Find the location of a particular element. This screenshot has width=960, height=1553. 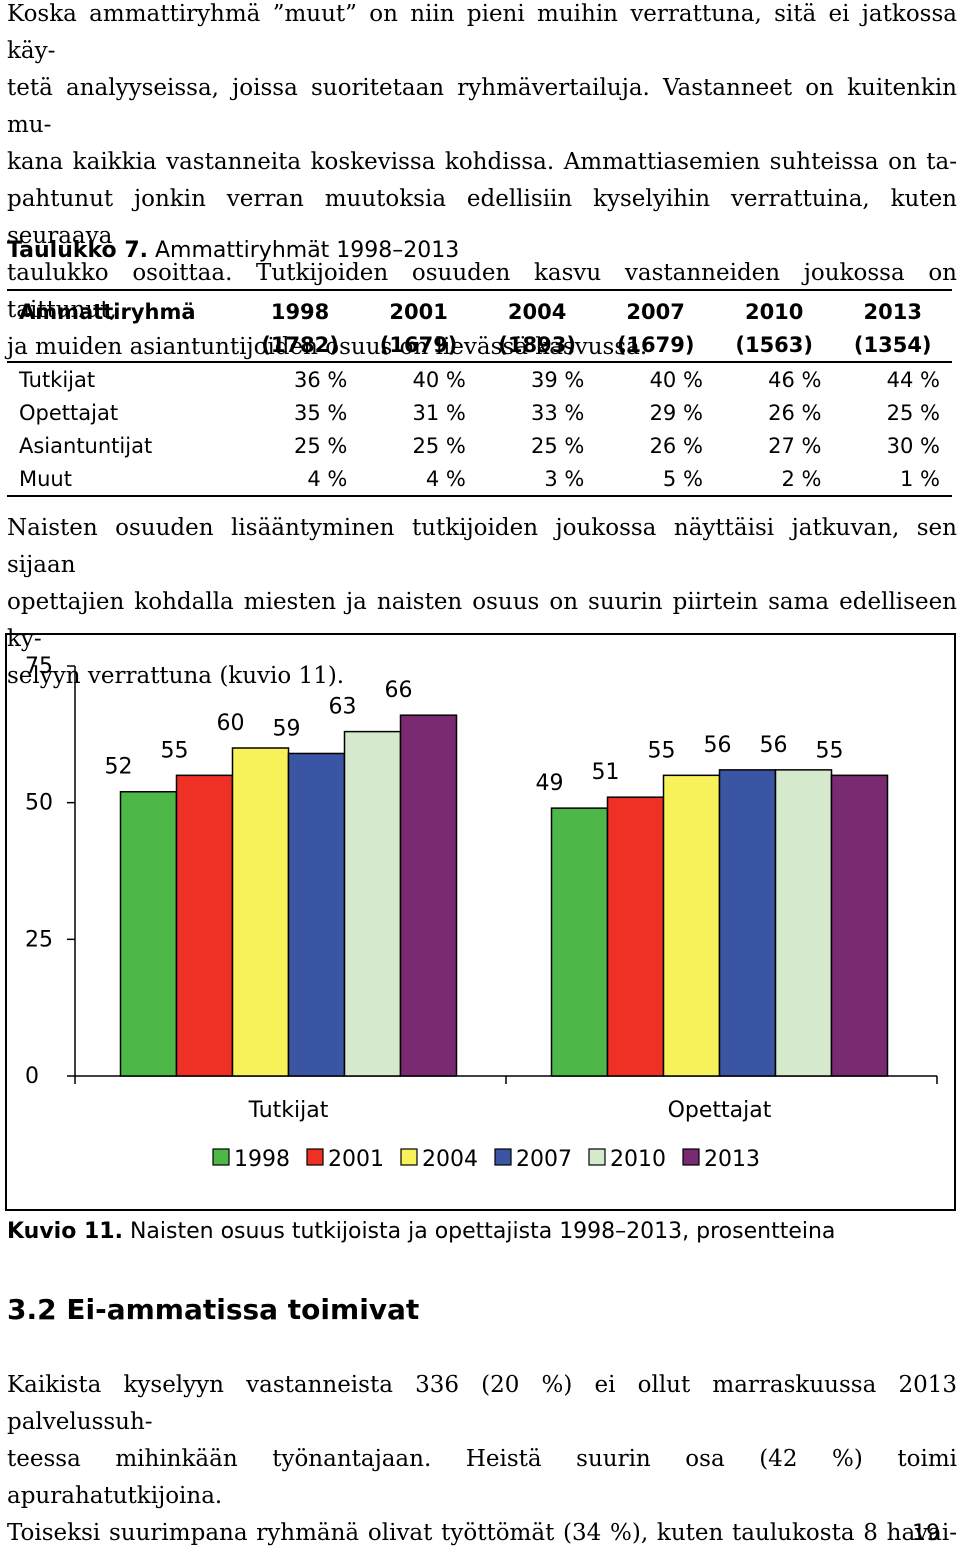

table-caption-label: Taulukko 7. is located at coordinates (77, 250).